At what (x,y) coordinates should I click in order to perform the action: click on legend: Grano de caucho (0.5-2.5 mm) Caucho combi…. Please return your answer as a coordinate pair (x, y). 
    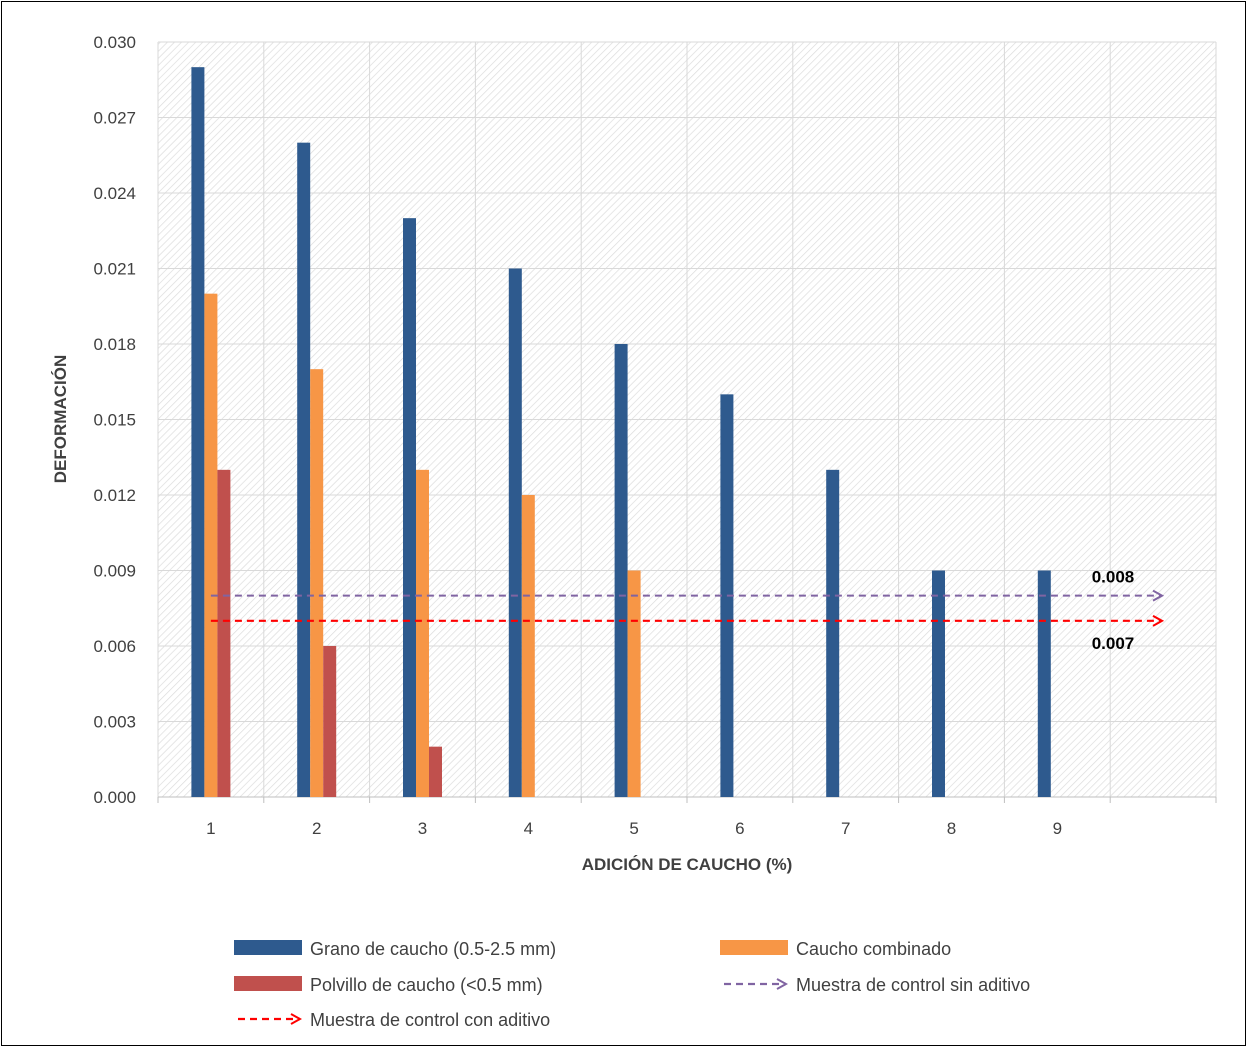
    Looking at the image, I should click on (632, 984).